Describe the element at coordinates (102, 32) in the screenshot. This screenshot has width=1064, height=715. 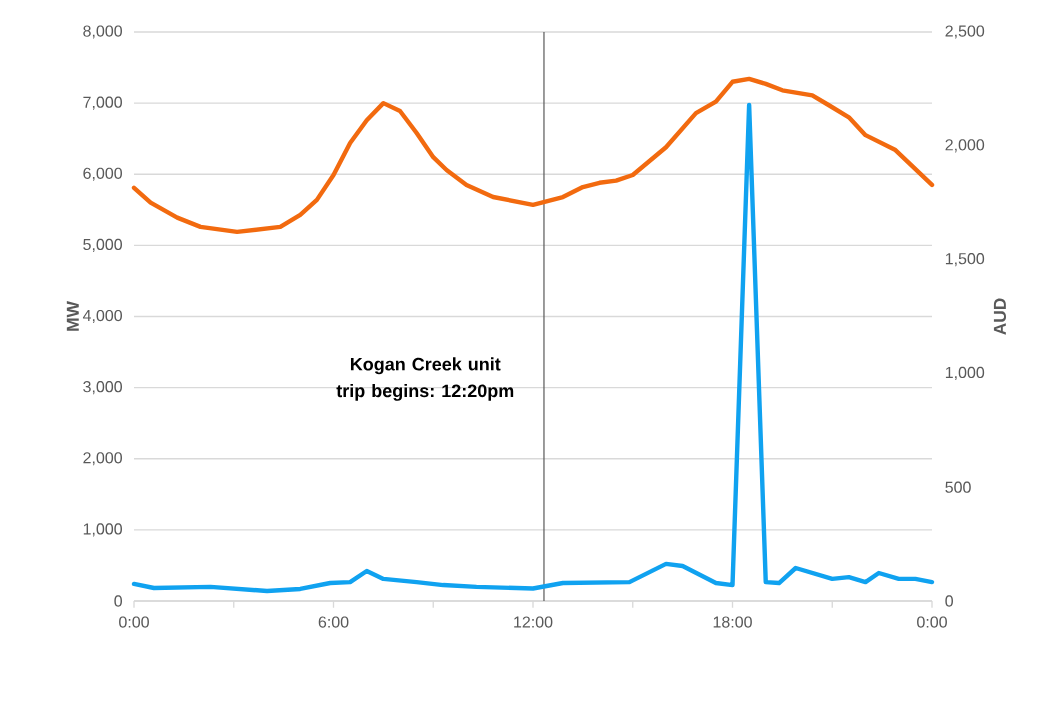
I see `y-tick-label: 8,000` at that location.